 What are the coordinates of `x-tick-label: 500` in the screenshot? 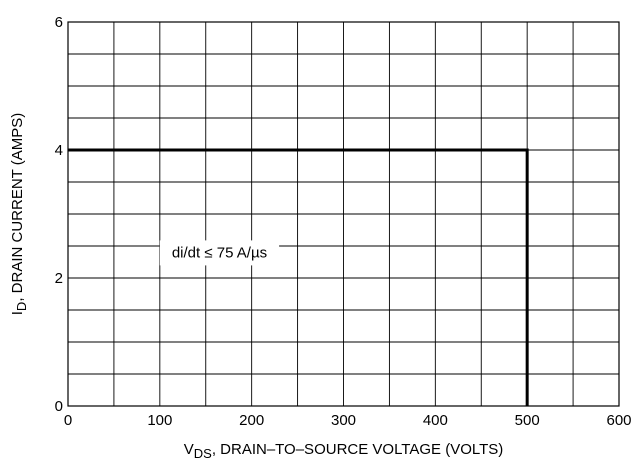 It's located at (527, 420).